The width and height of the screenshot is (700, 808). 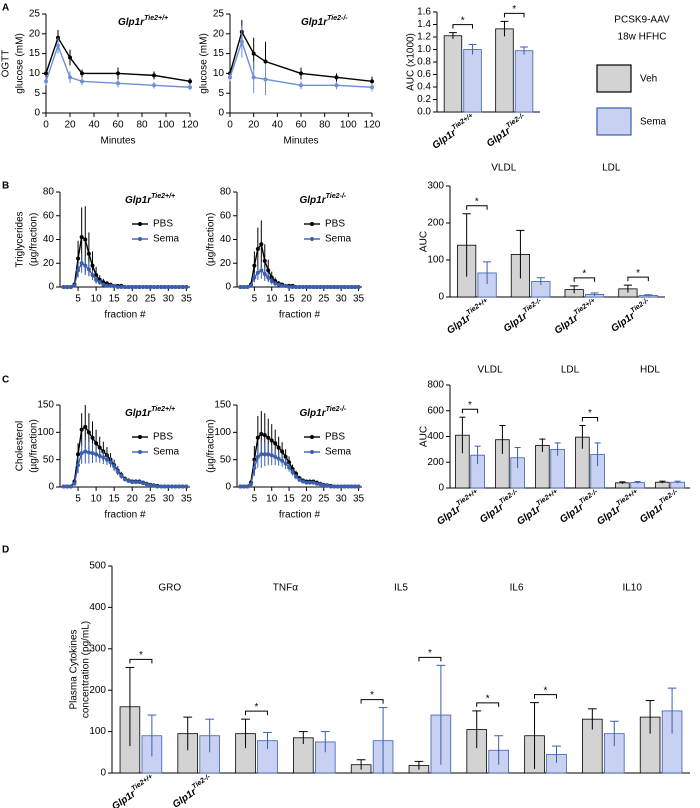 What do you see at coordinates (336, 196) in the screenshot?
I see `genotype-sup: Tie2-/-` at bounding box center [336, 196].